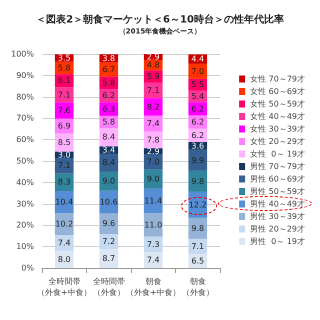 This screenshot has width=320, height=320. Describe the element at coordinates (25, 161) in the screenshot. I see `y-tick-label: 50%` at that location.